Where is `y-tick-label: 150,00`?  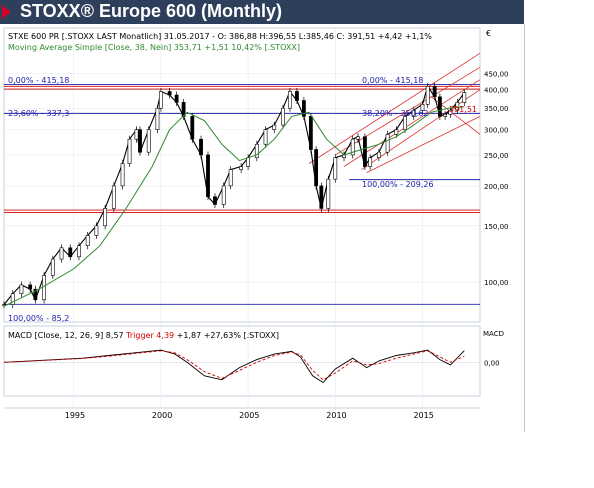
y-tick-label: 150,00 is located at coordinates (496, 227).